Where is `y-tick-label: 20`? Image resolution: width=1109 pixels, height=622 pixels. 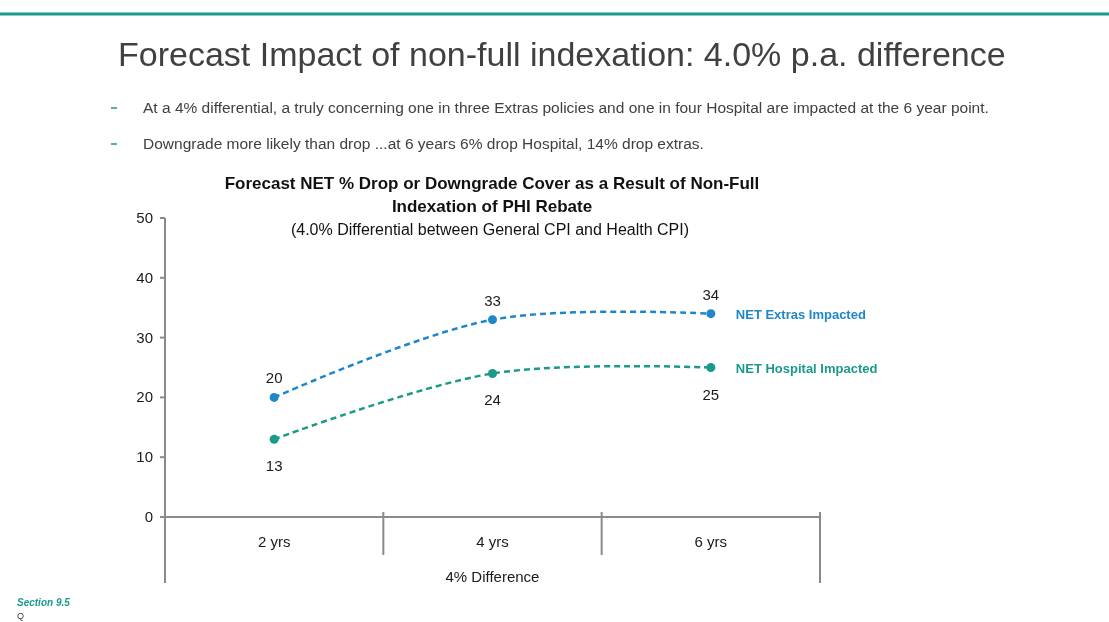 y-tick-label: 20 is located at coordinates (144, 397).